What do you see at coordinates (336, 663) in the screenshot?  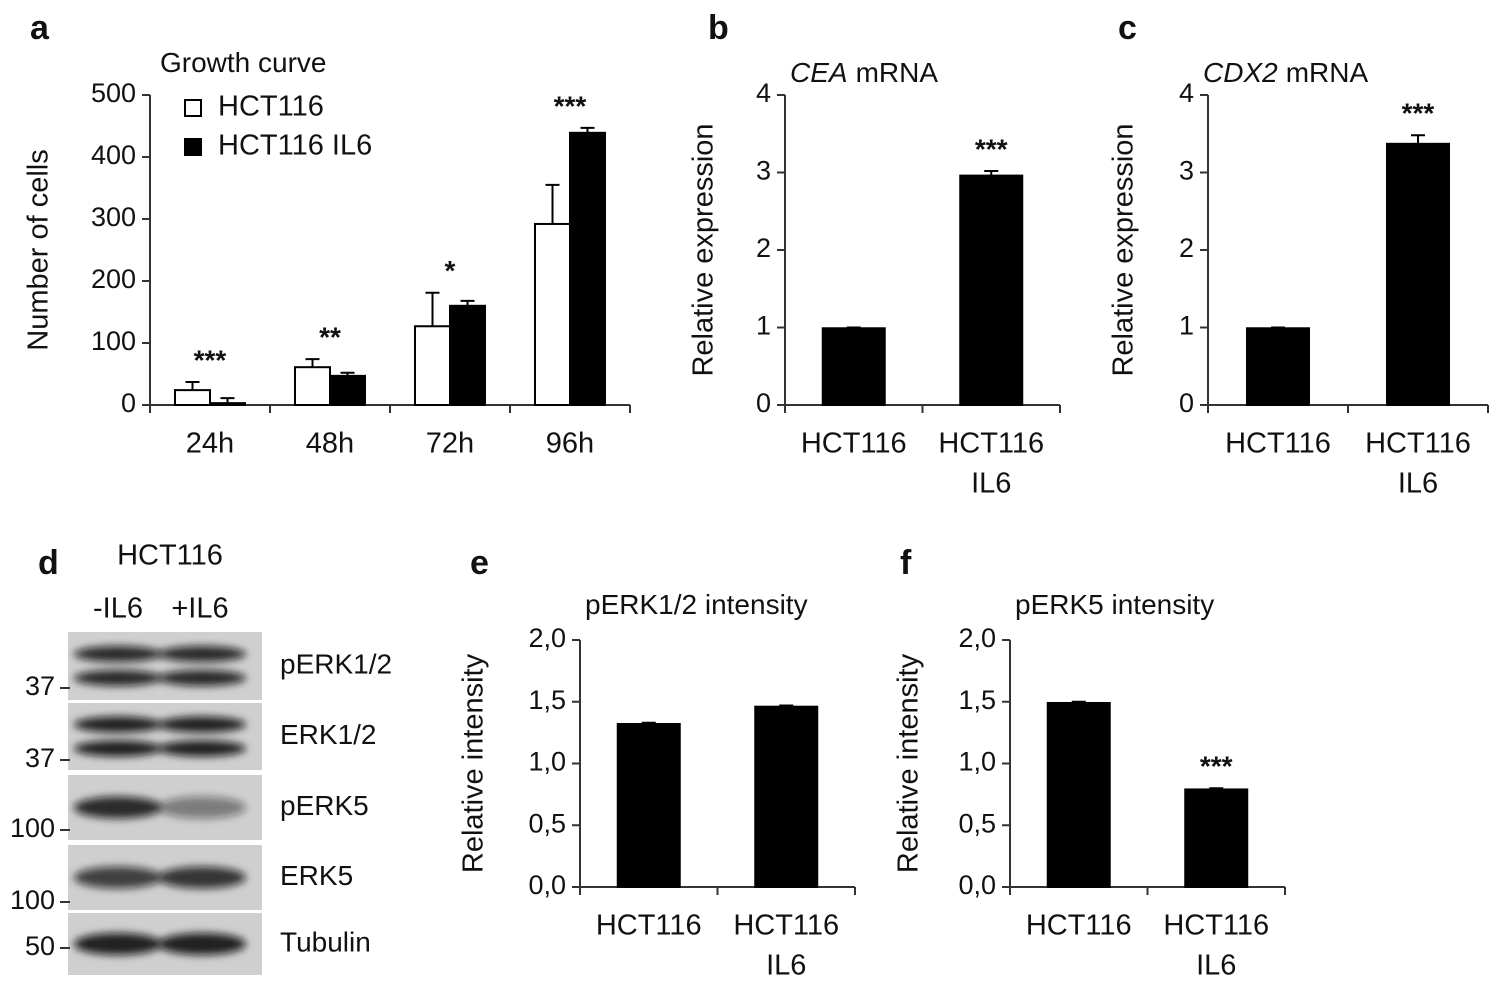 I see `band-label: pERK1/2` at bounding box center [336, 663].